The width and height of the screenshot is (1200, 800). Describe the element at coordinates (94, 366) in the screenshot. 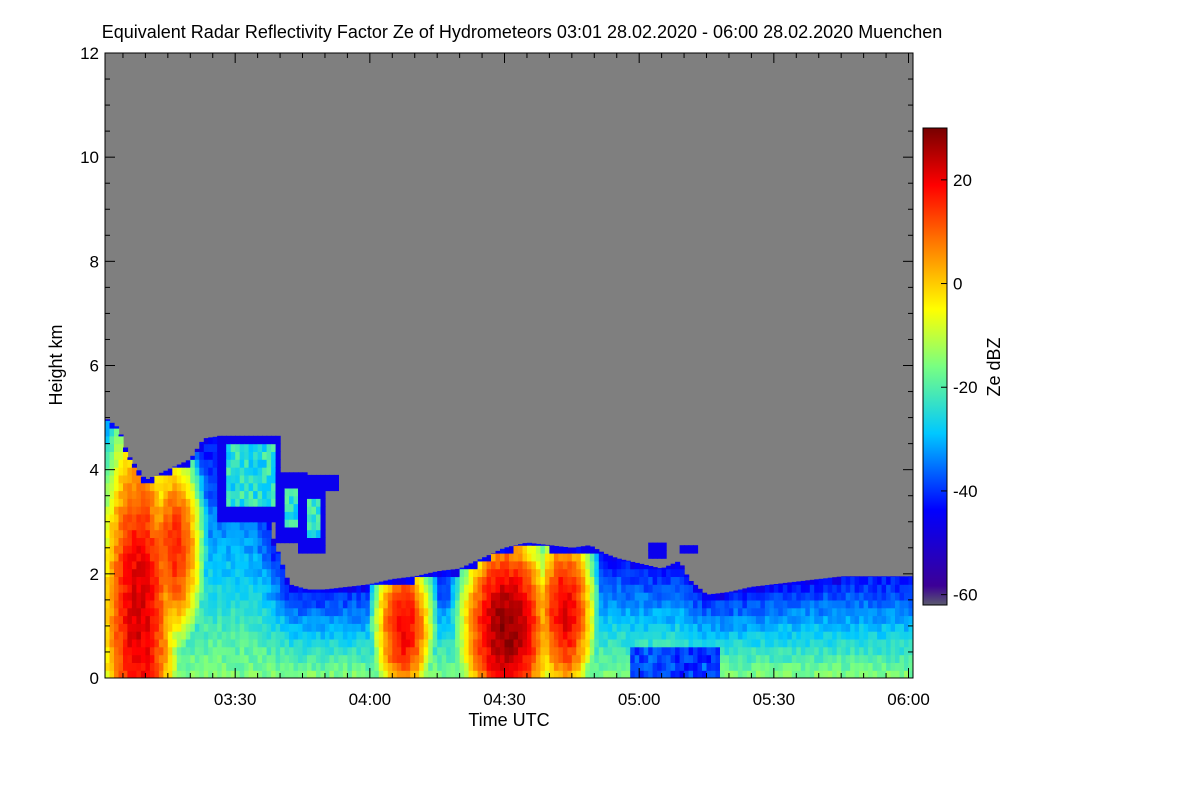

I see `y-tick-label: 6` at that location.